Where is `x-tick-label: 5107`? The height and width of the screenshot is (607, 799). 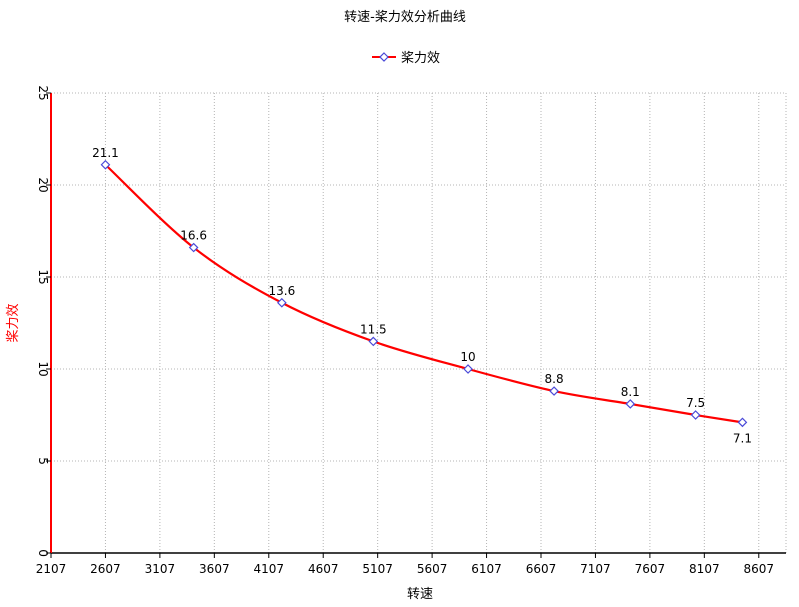
x-tick-label: 5107 is located at coordinates (377, 569).